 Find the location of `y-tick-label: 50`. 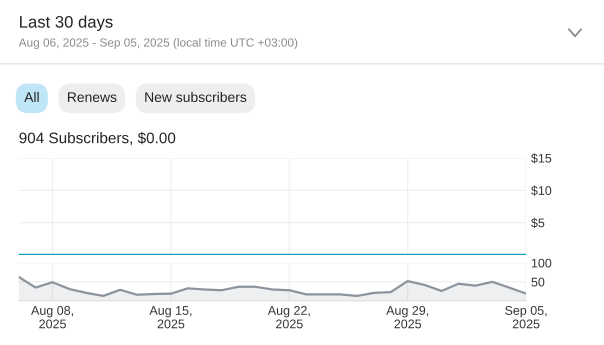

y-tick-label: 50 is located at coordinates (537, 282).